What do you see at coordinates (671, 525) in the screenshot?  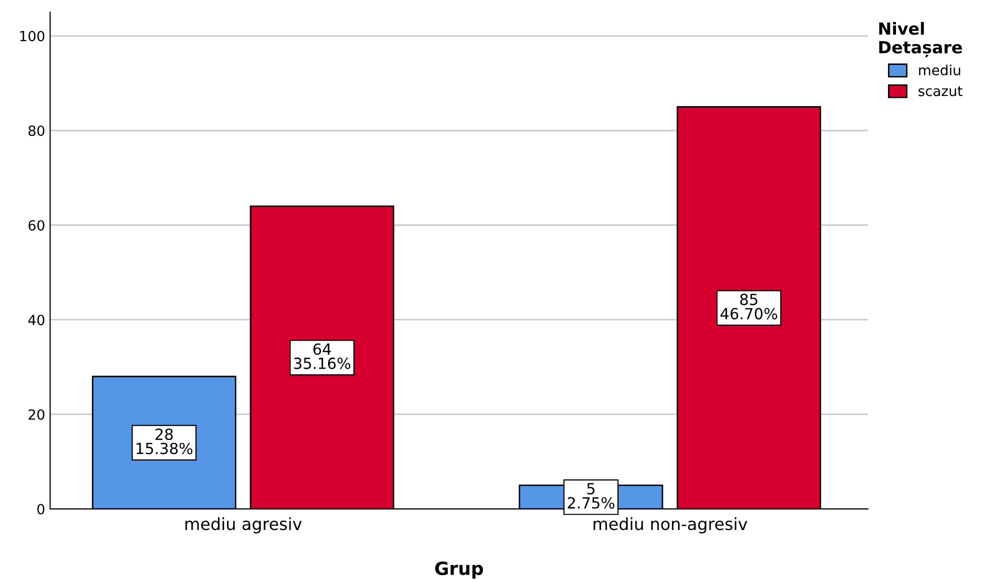 I see `x-tick-label: mediu non-agresiv` at bounding box center [671, 525].